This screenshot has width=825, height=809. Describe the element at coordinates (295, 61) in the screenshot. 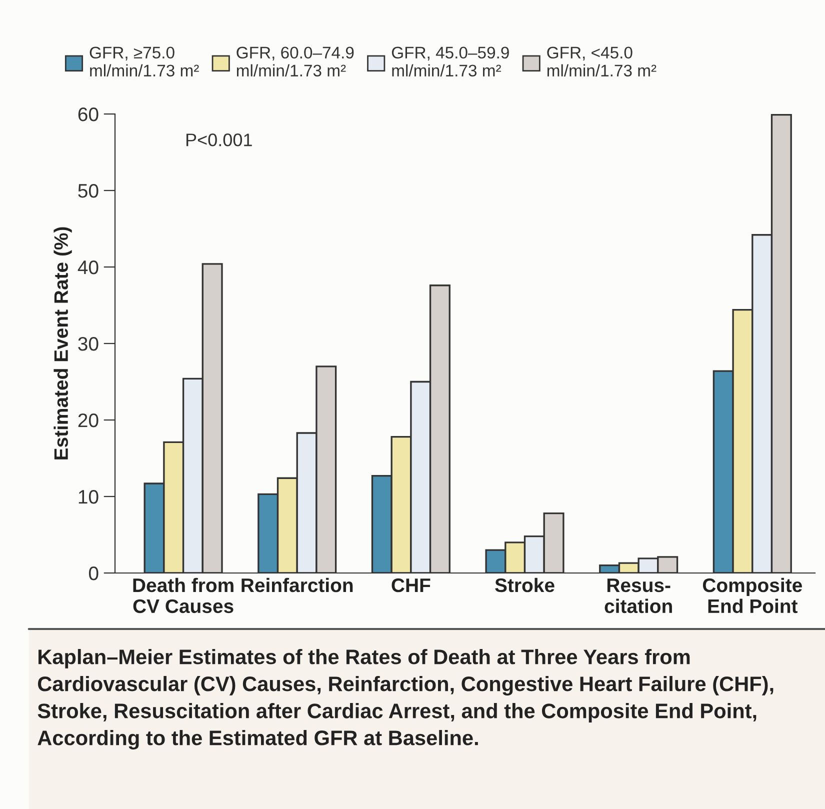

I see `legend-label: GFR, 60.0–74.9 ml/min/1.73 m²` at that location.